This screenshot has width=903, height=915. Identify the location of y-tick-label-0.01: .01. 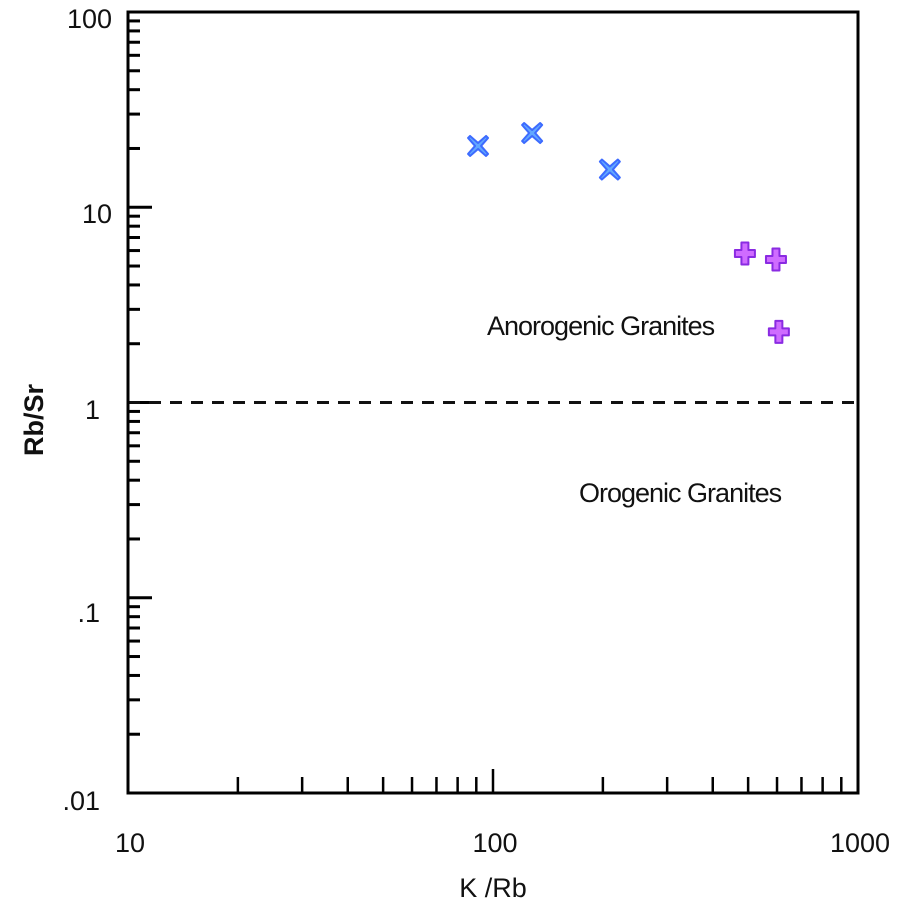
(81, 801).